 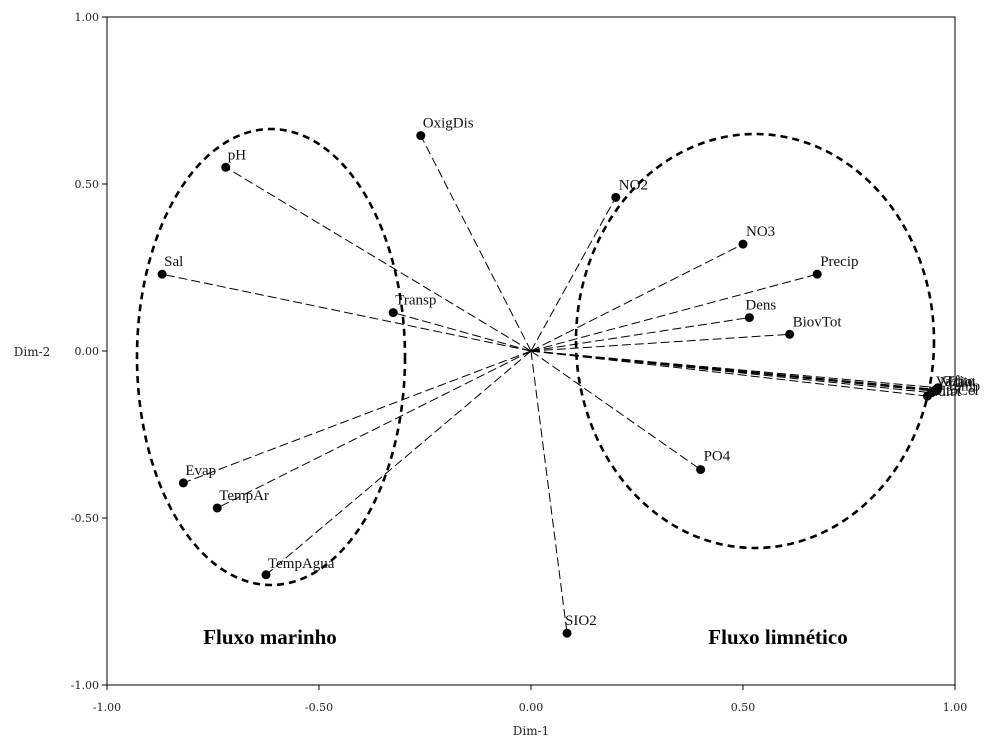 What do you see at coordinates (743, 707) in the screenshot?
I see `x-tick-label: 0.50` at bounding box center [743, 707].